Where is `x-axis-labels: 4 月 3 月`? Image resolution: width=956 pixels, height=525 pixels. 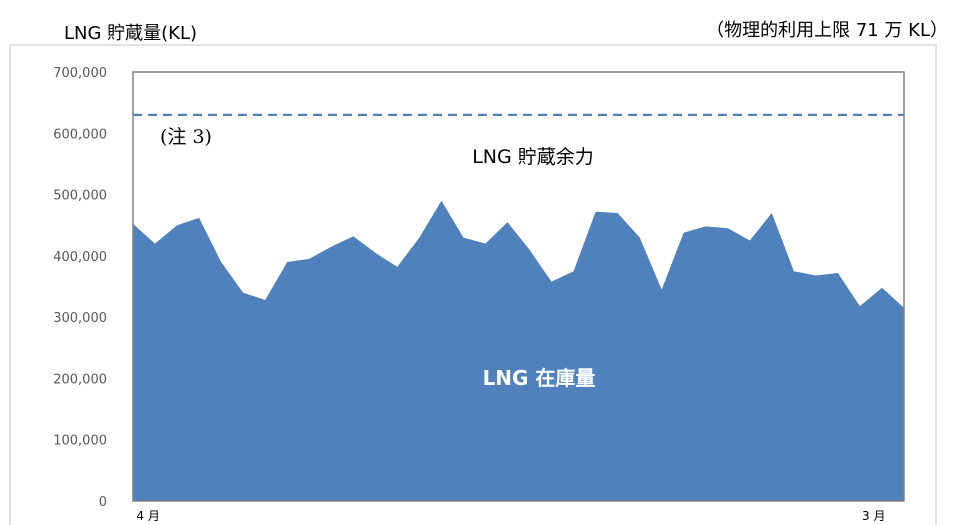
x-axis-labels: 4 月 3 月 is located at coordinates (510, 516).